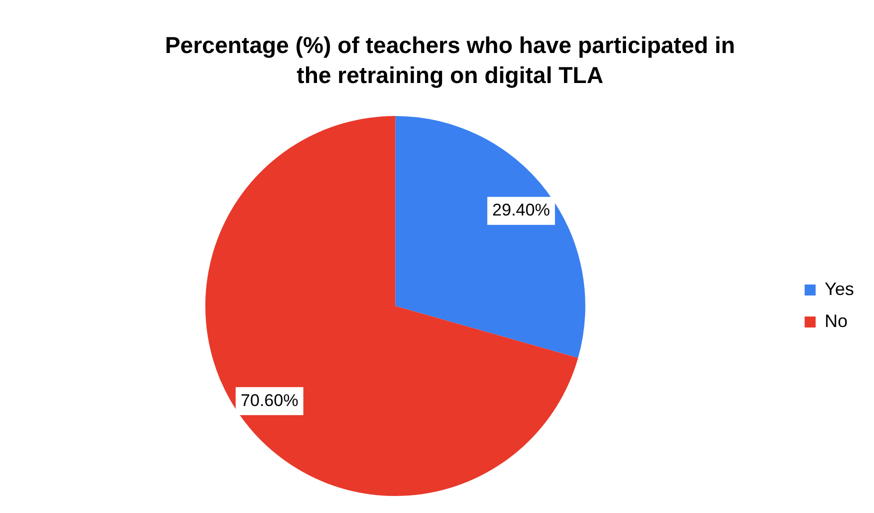  I want to click on chart-title: Percentage (%) of teachers who have participated in the retraining on digital TLA, so click(450, 60).